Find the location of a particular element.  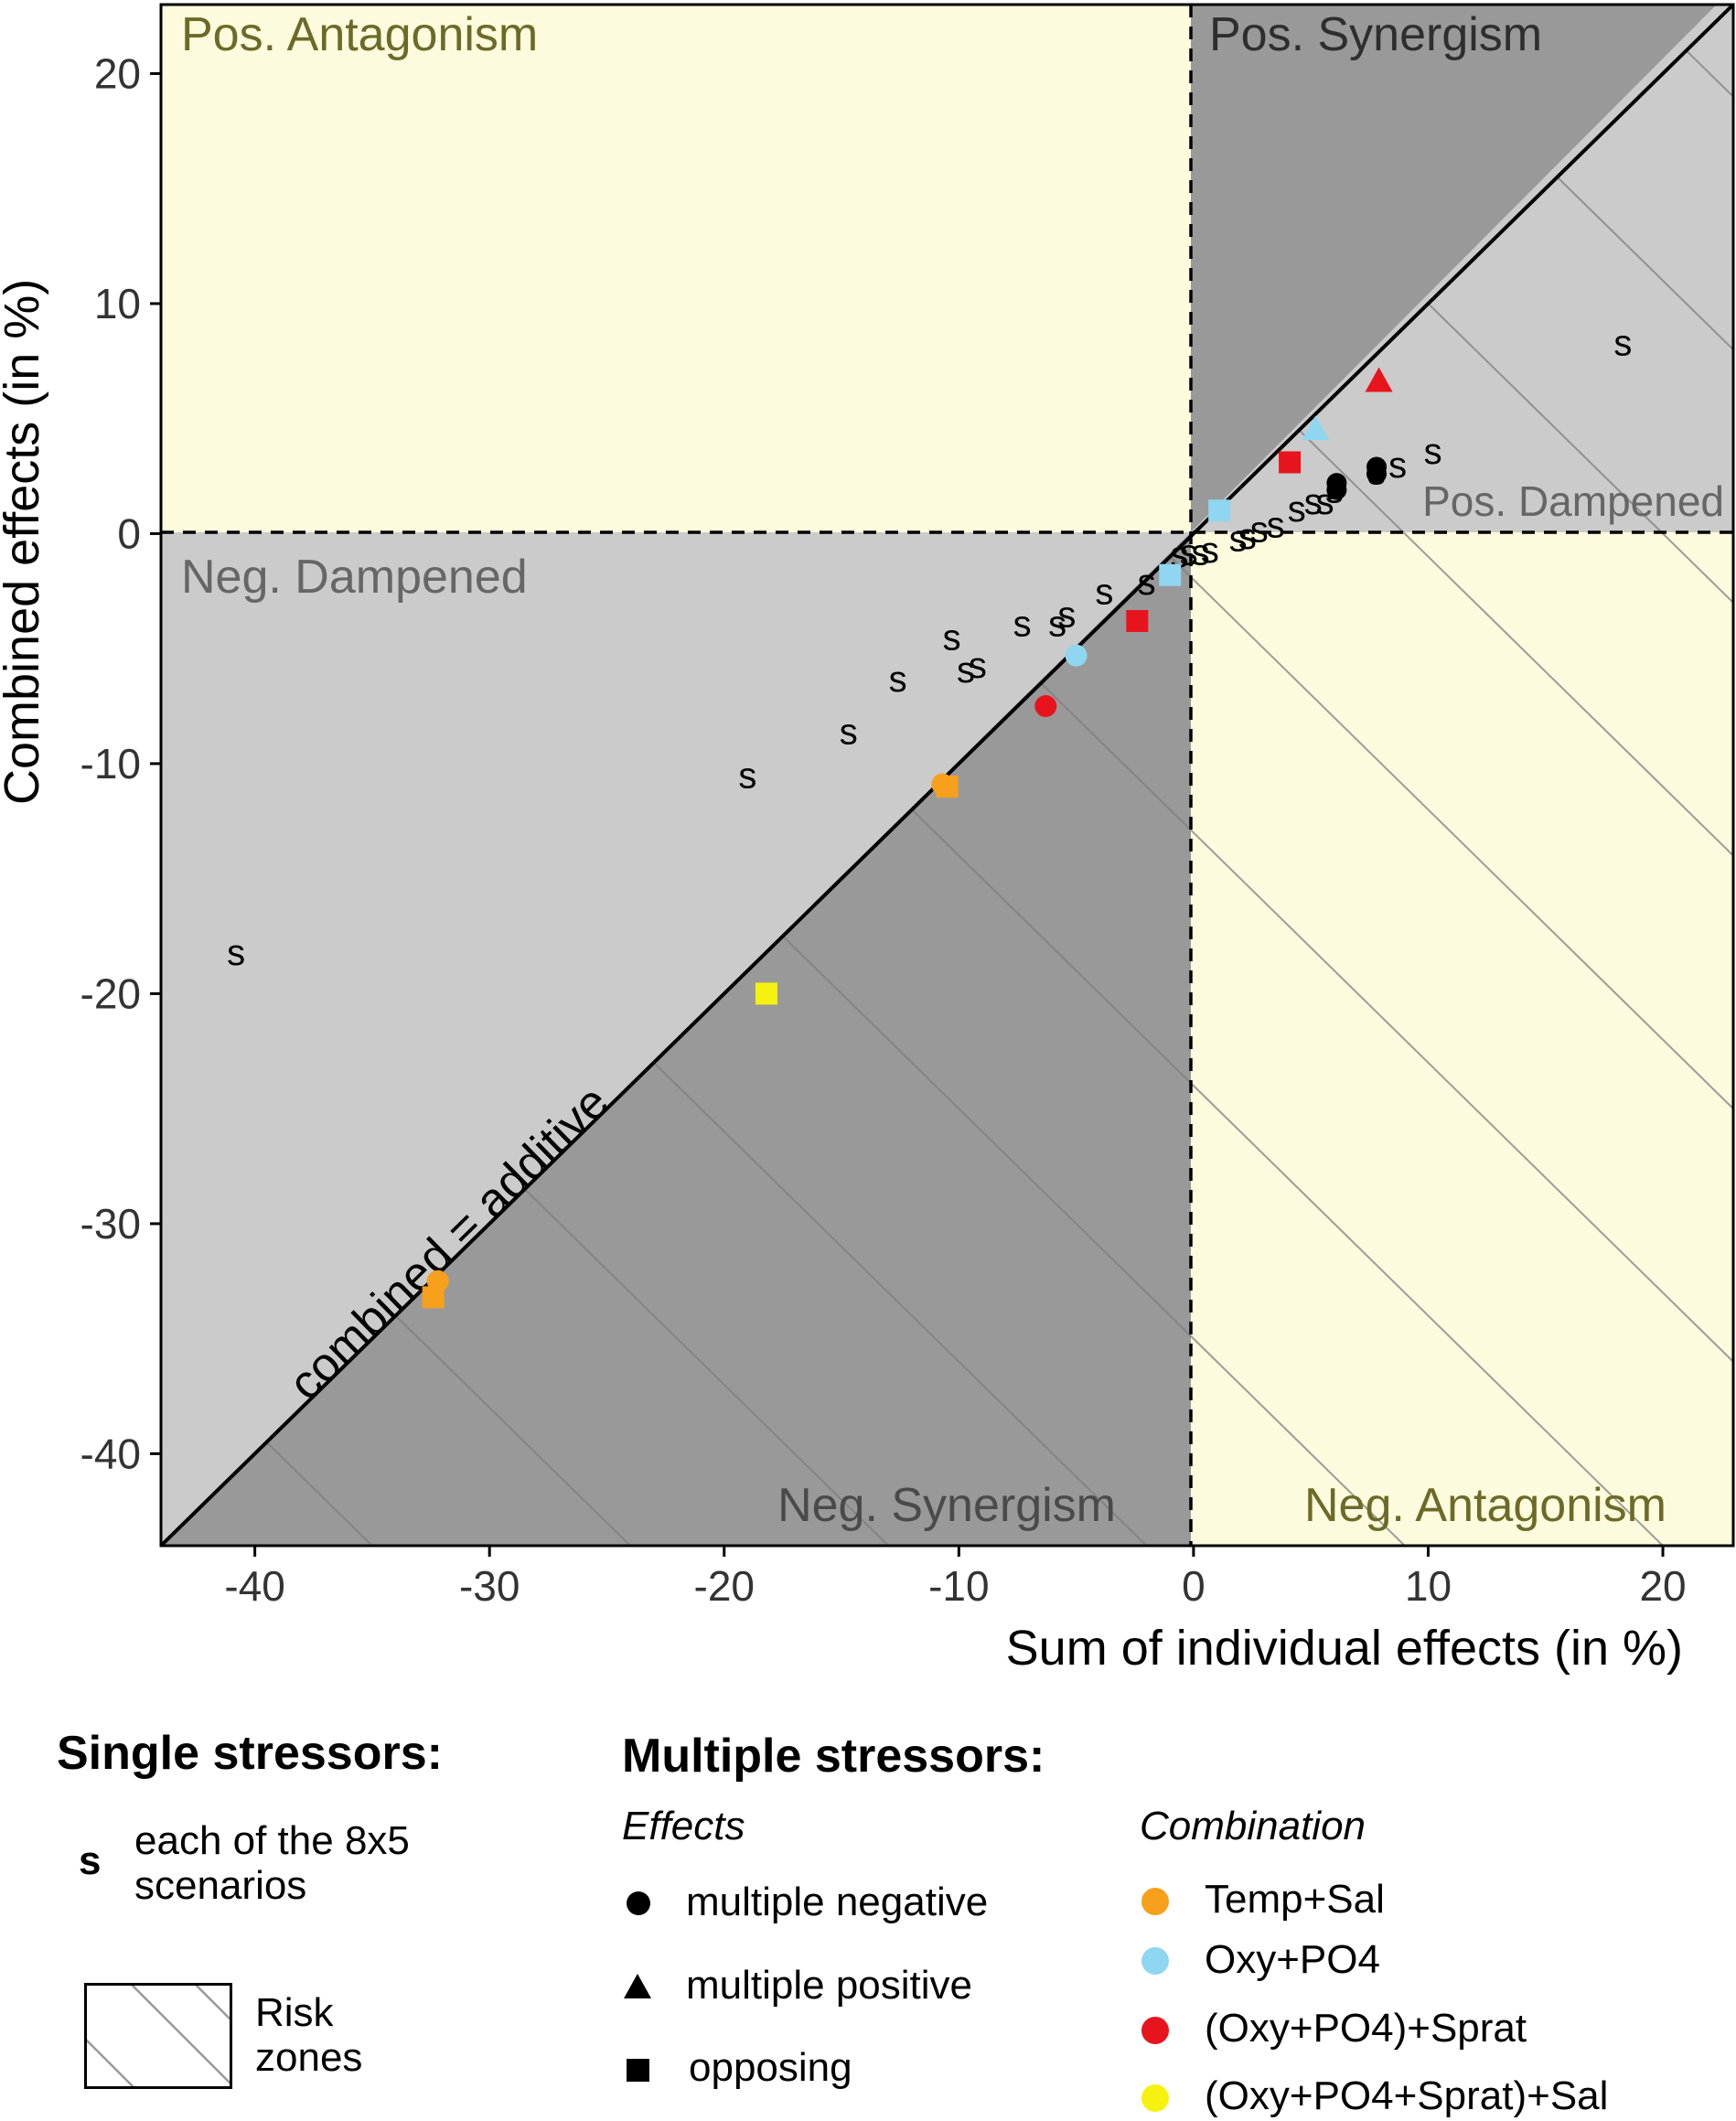

legend-circle-icon is located at coordinates (638, 1903).